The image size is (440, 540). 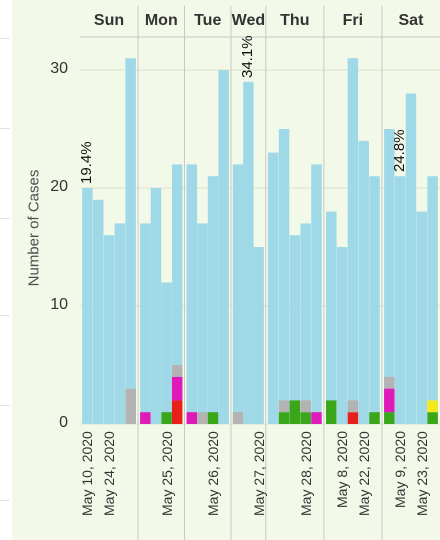 What do you see at coordinates (400, 151) in the screenshot?
I see `percent-annotation: 24.8%` at bounding box center [400, 151].